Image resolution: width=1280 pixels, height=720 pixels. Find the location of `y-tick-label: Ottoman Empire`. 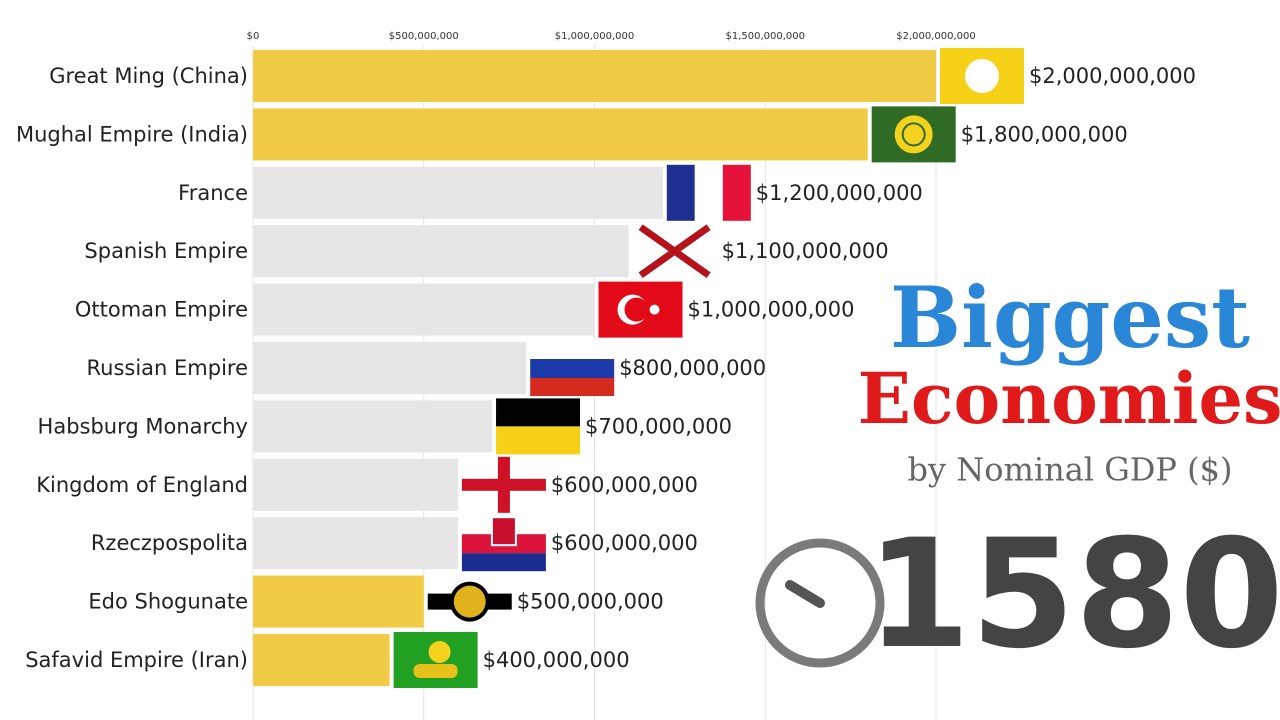

y-tick-label: Ottoman Empire is located at coordinates (161, 310).